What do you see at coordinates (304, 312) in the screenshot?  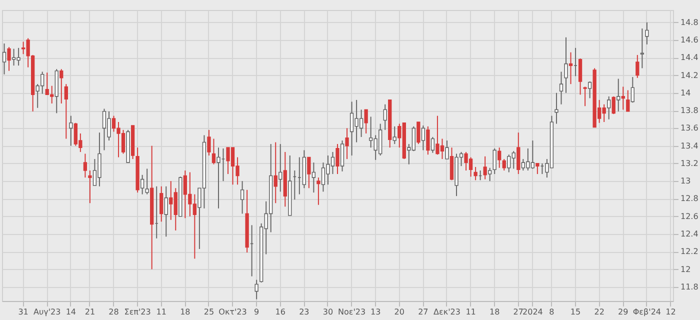 I see `x-tick-label: 23` at bounding box center [304, 312].